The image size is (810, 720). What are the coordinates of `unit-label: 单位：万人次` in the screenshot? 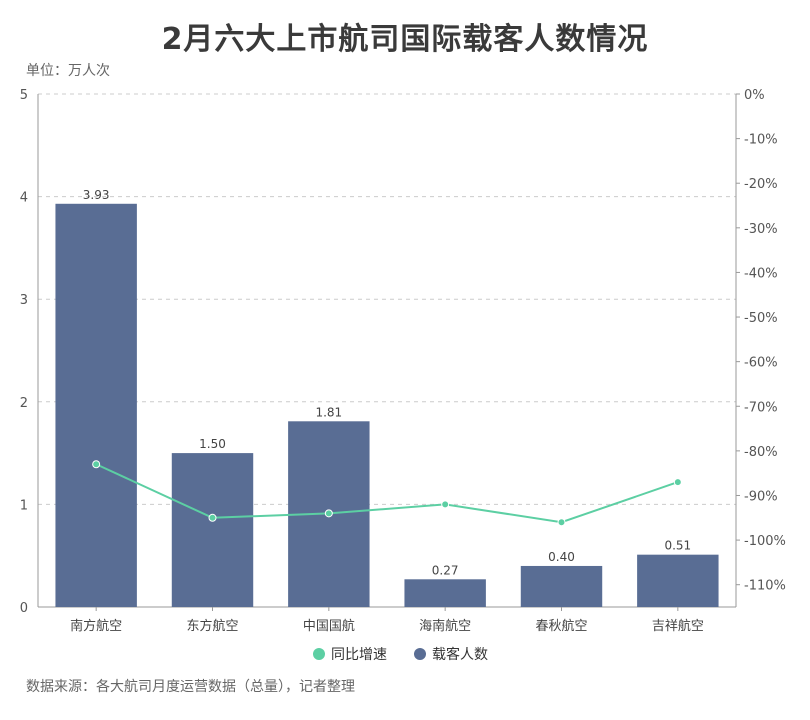 It's located at (68, 71).